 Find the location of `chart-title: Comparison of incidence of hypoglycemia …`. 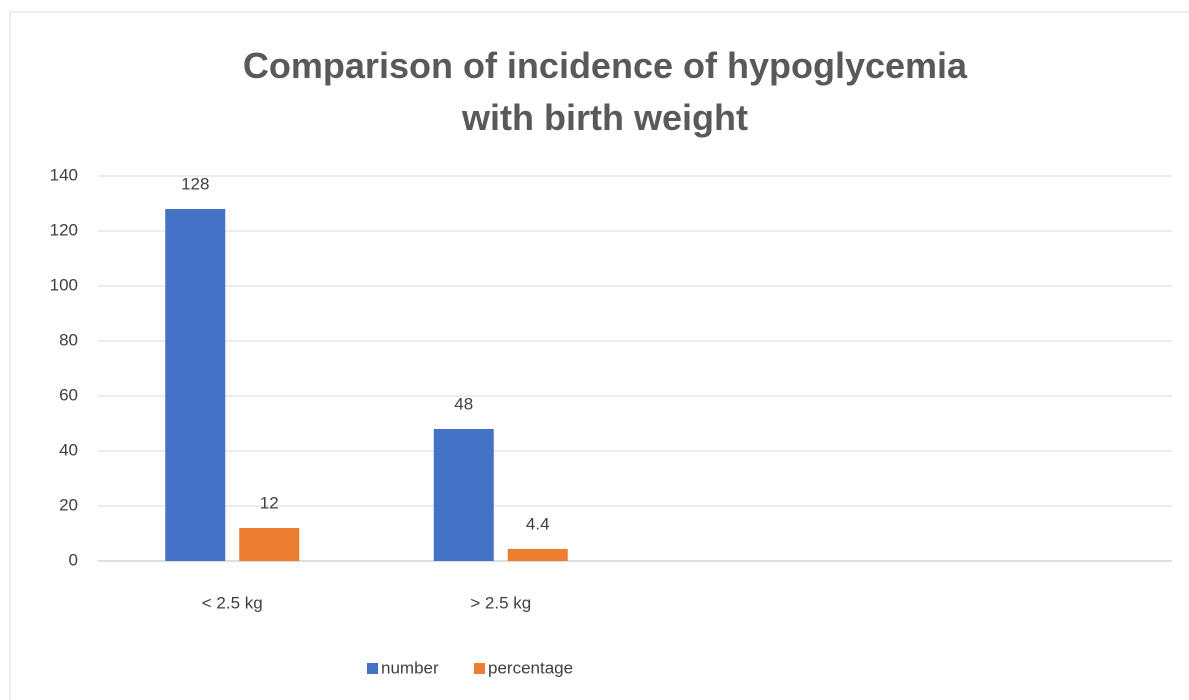

chart-title: Comparison of incidence of hypoglycemia … is located at coordinates (605, 91).